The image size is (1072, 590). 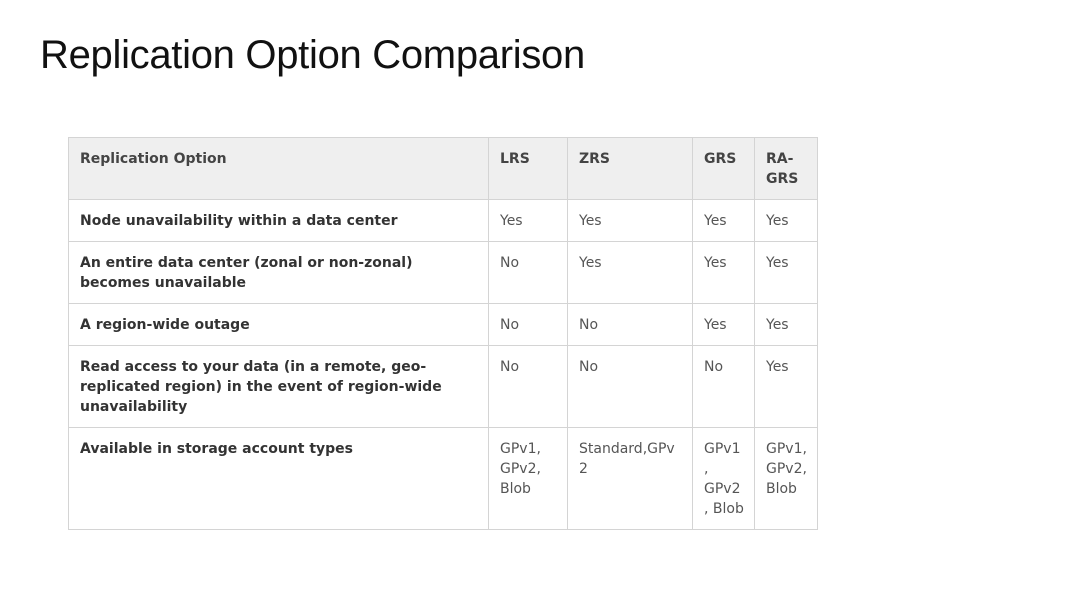 I want to click on row-label: Node unavailability within a data center, so click(x=278, y=220).